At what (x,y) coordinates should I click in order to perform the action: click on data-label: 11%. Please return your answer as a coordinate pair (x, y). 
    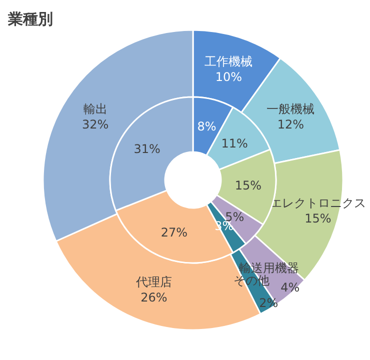
    Looking at the image, I should click on (234, 143).